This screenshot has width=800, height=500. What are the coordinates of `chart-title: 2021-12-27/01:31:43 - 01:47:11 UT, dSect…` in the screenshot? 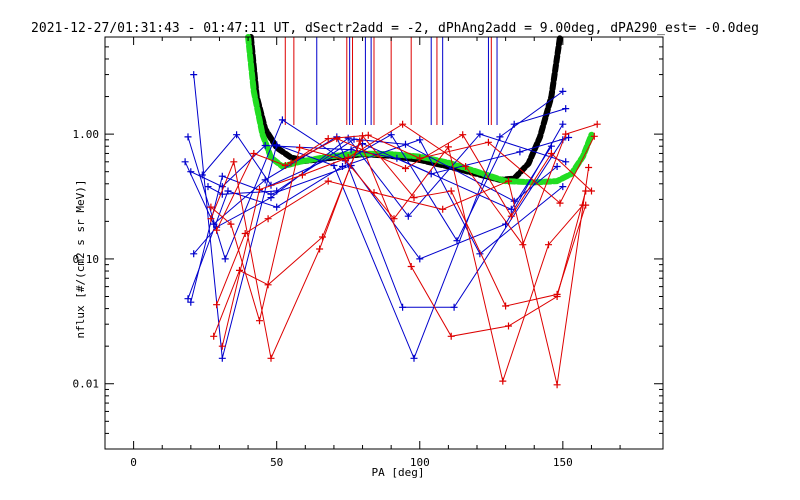 It's located at (395, 28).